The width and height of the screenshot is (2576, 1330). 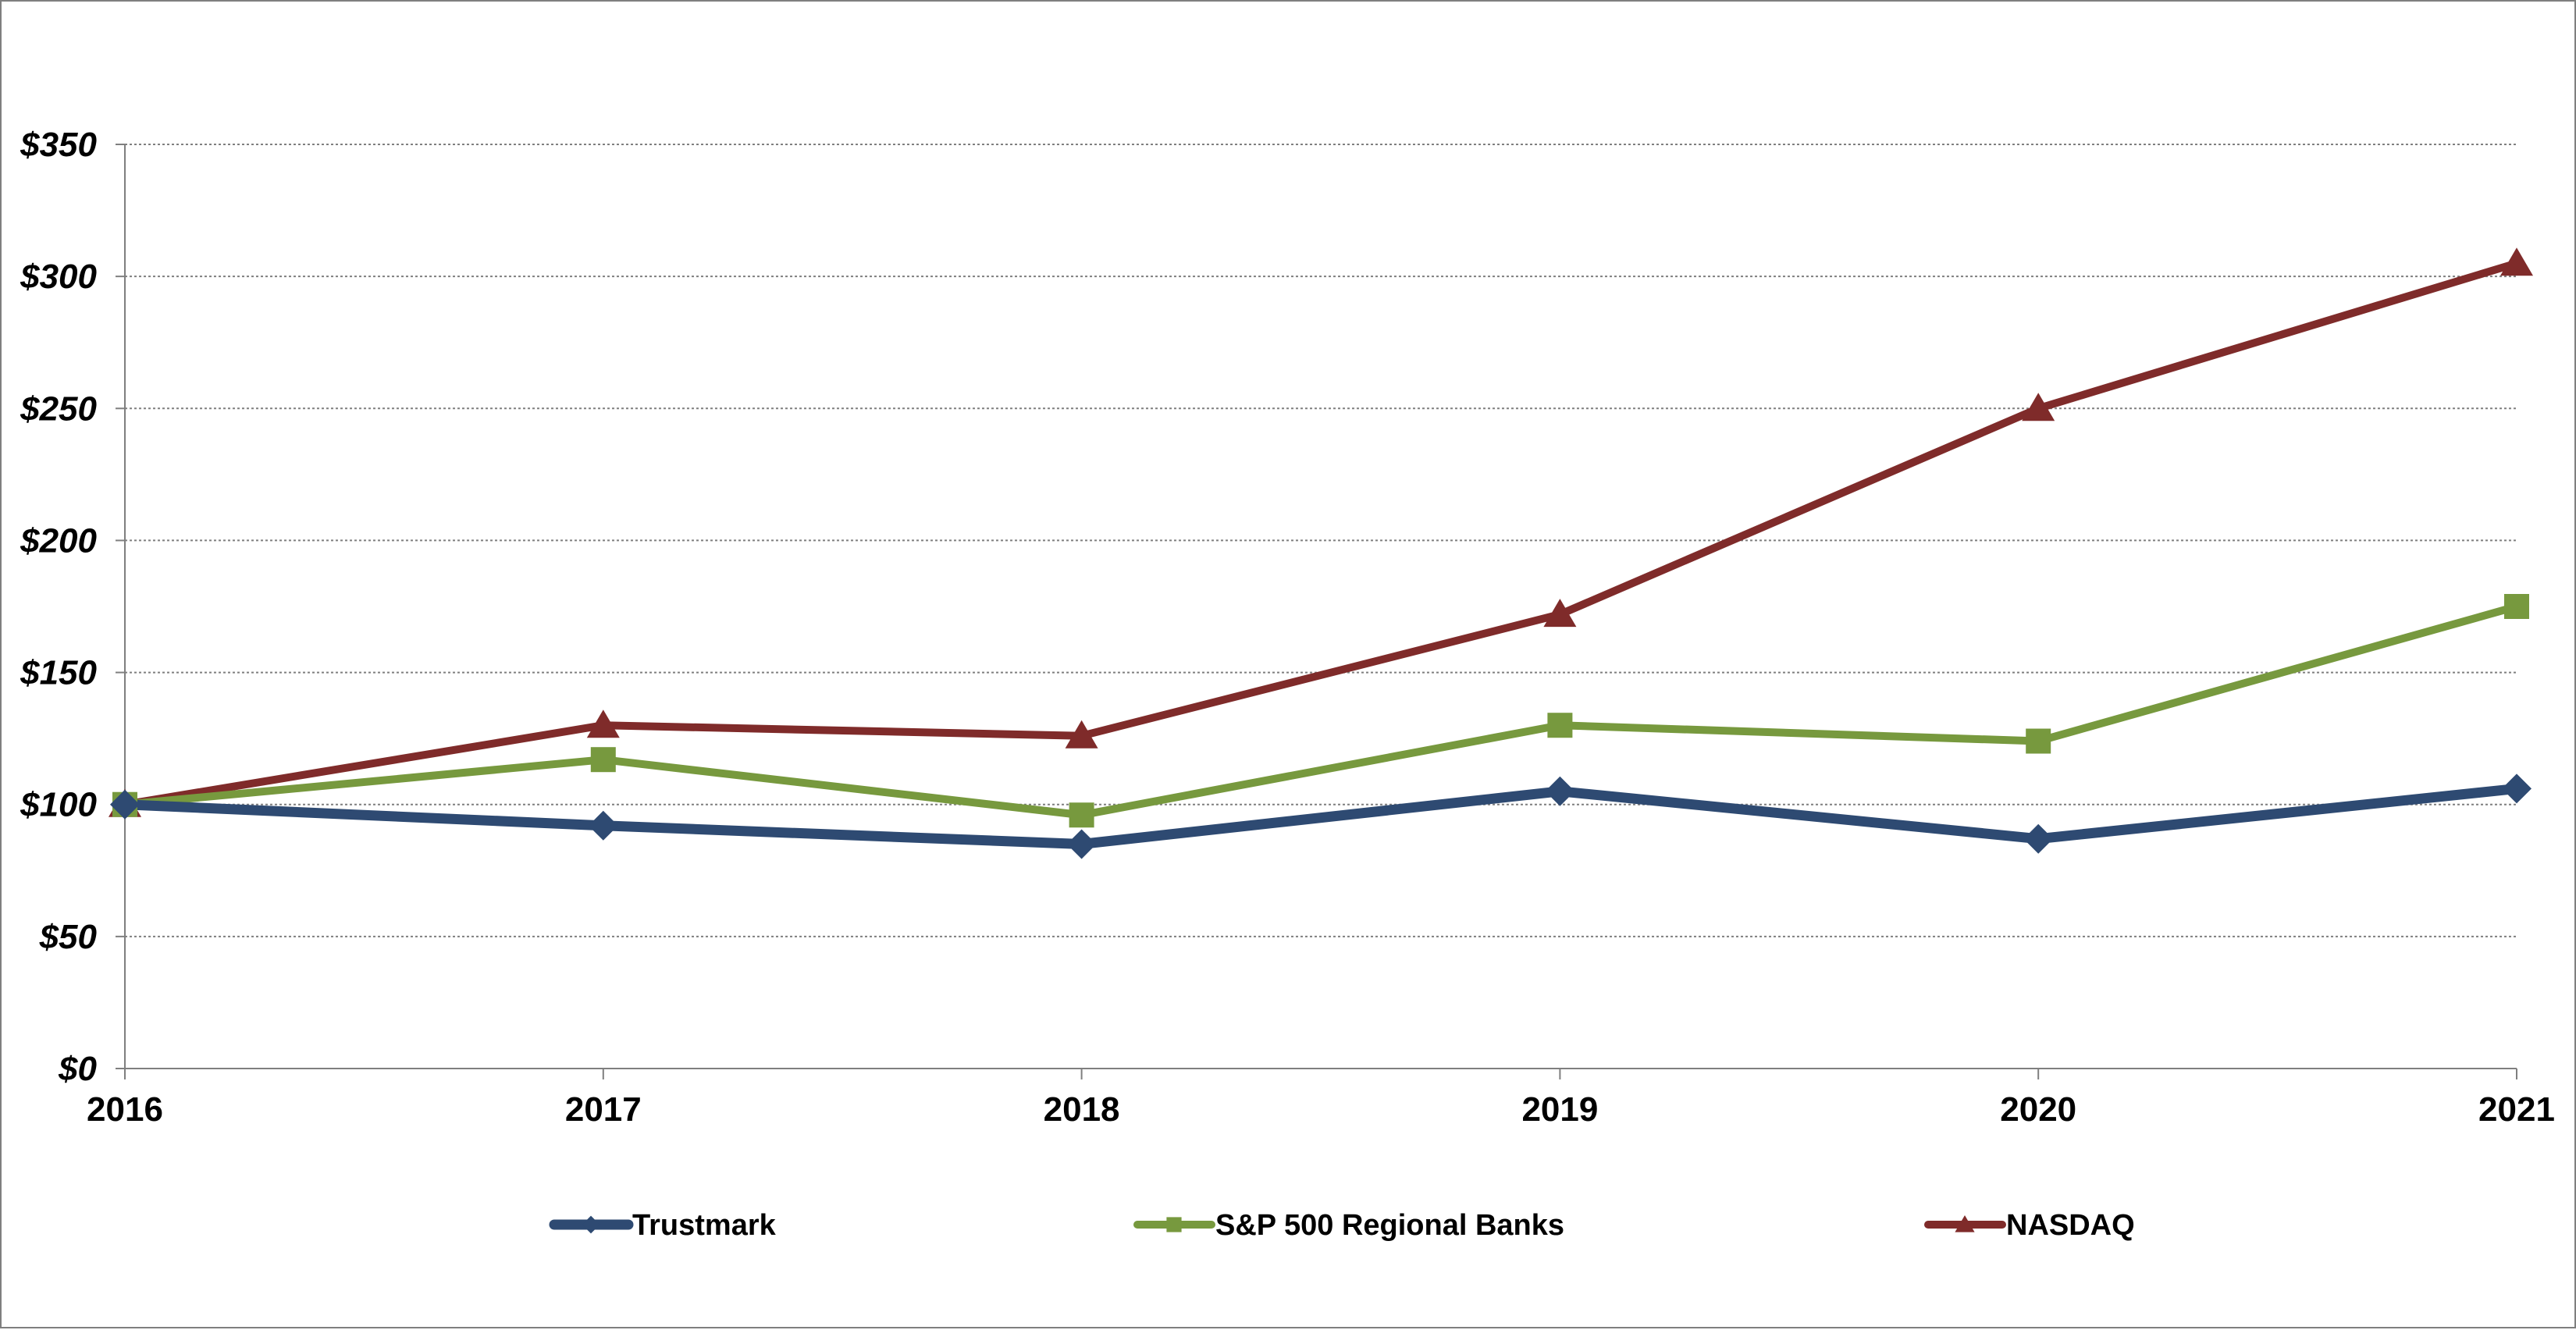 I want to click on legend-item: NASDAQ, so click(x=2029, y=1225).